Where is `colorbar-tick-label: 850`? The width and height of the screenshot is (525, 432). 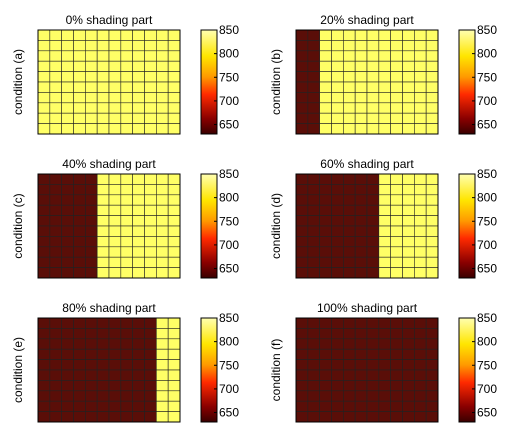
colorbar-tick-label: 850 is located at coordinates (487, 318).